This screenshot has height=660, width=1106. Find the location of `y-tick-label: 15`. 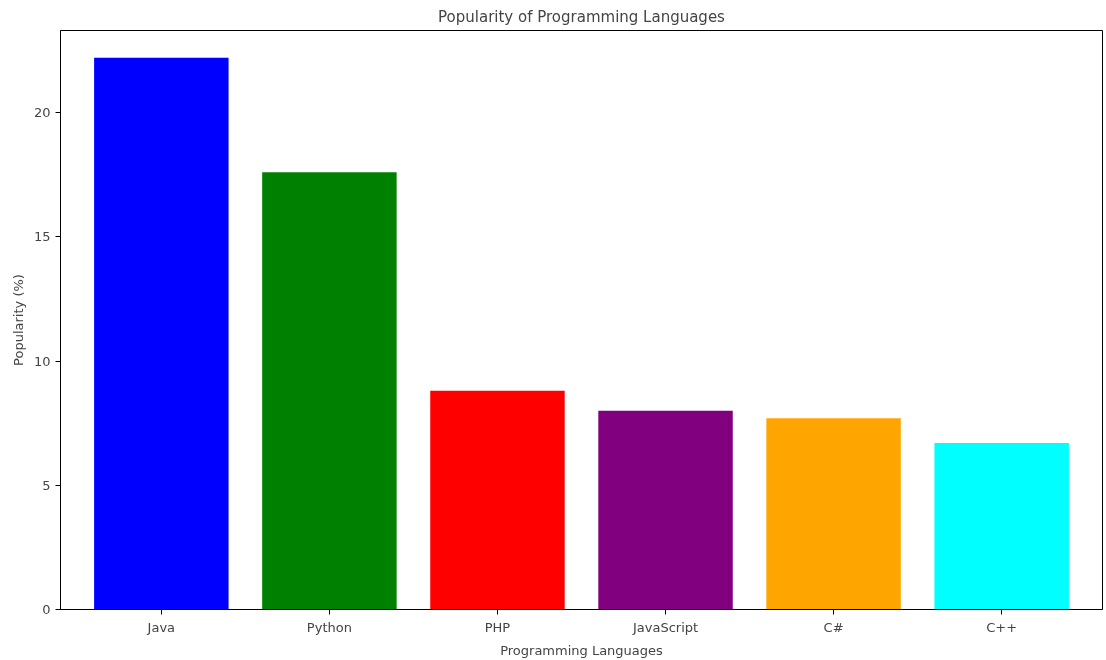

y-tick-label: 15 is located at coordinates (42, 237).